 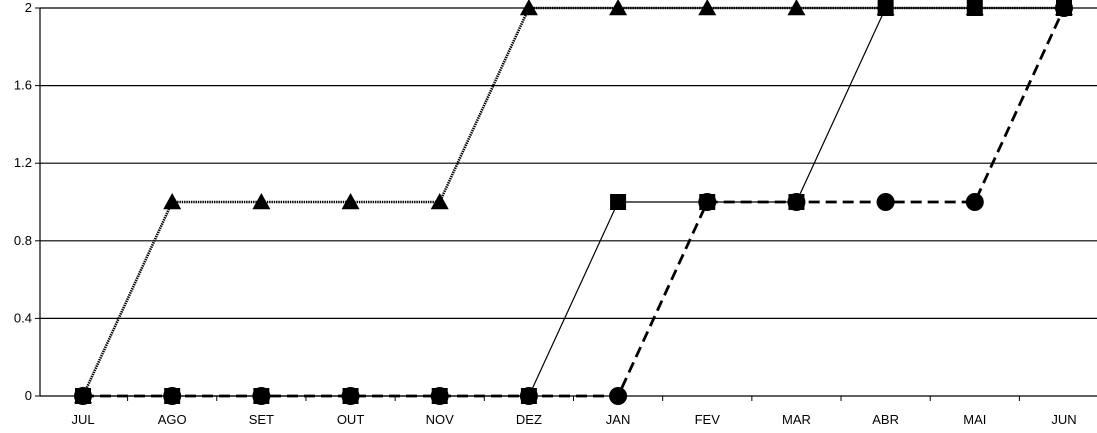 I want to click on y-tick-label: 0, so click(x=28, y=395).